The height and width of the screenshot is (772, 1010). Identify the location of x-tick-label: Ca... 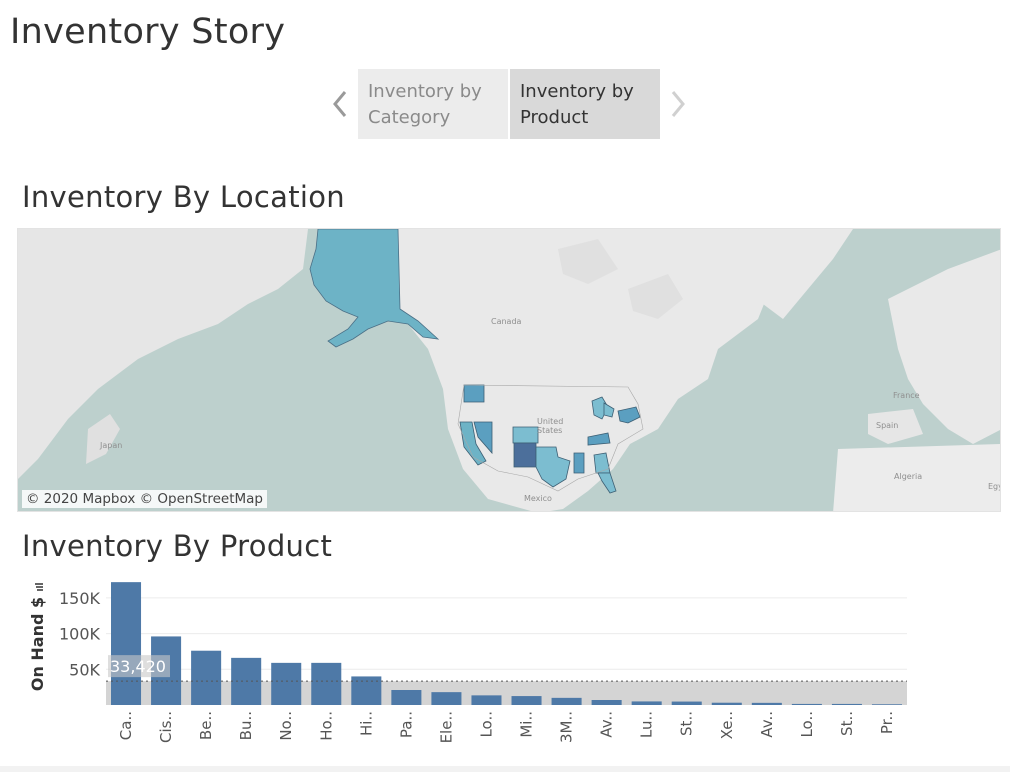
(126, 725).